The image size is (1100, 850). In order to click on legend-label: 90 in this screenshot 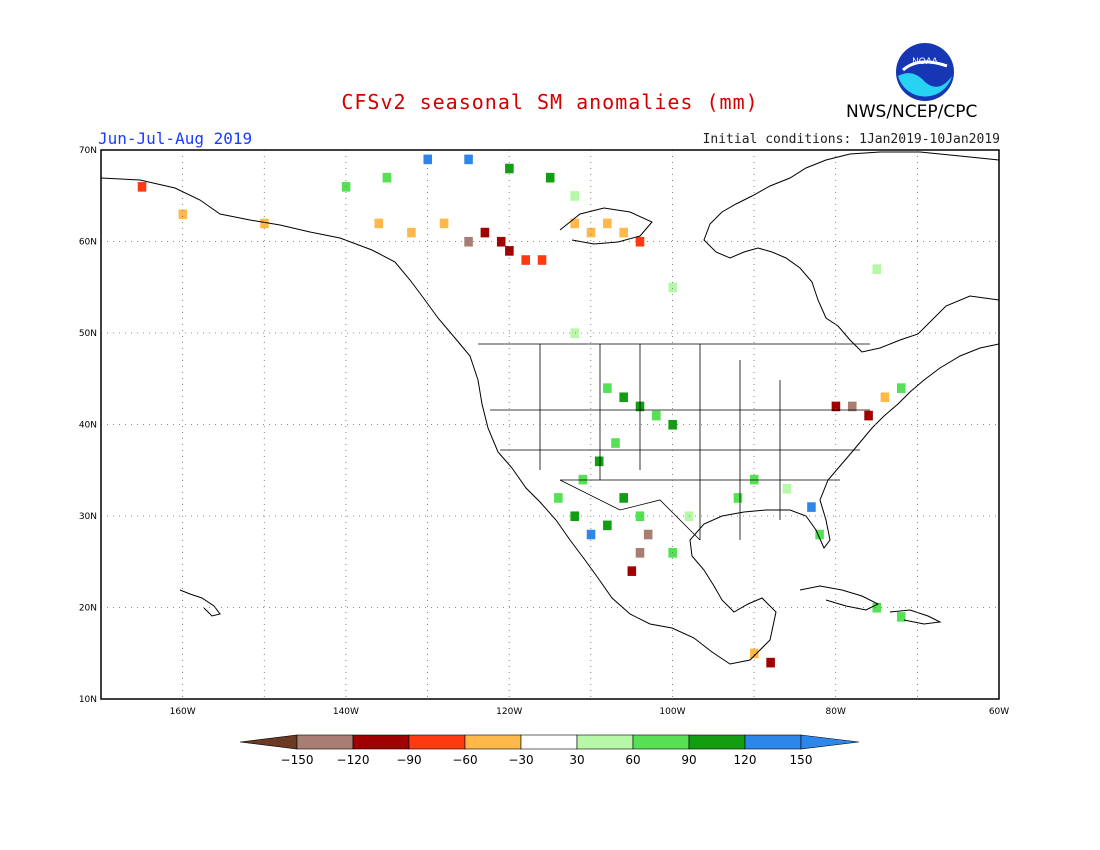, I will do `click(688, 760)`.